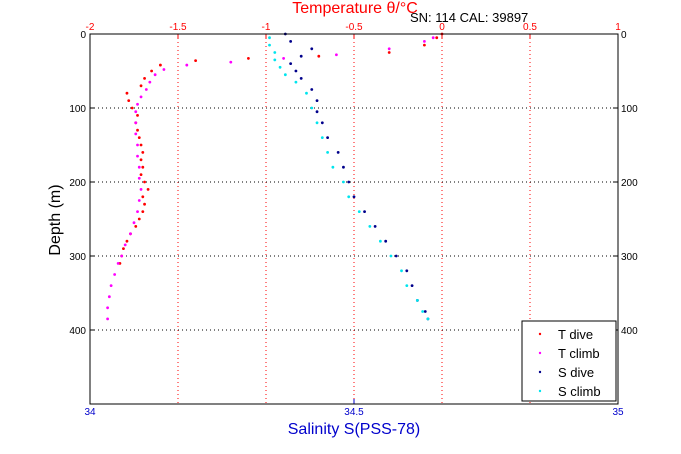  I want to click on series-sclimb, so click(349, 178).